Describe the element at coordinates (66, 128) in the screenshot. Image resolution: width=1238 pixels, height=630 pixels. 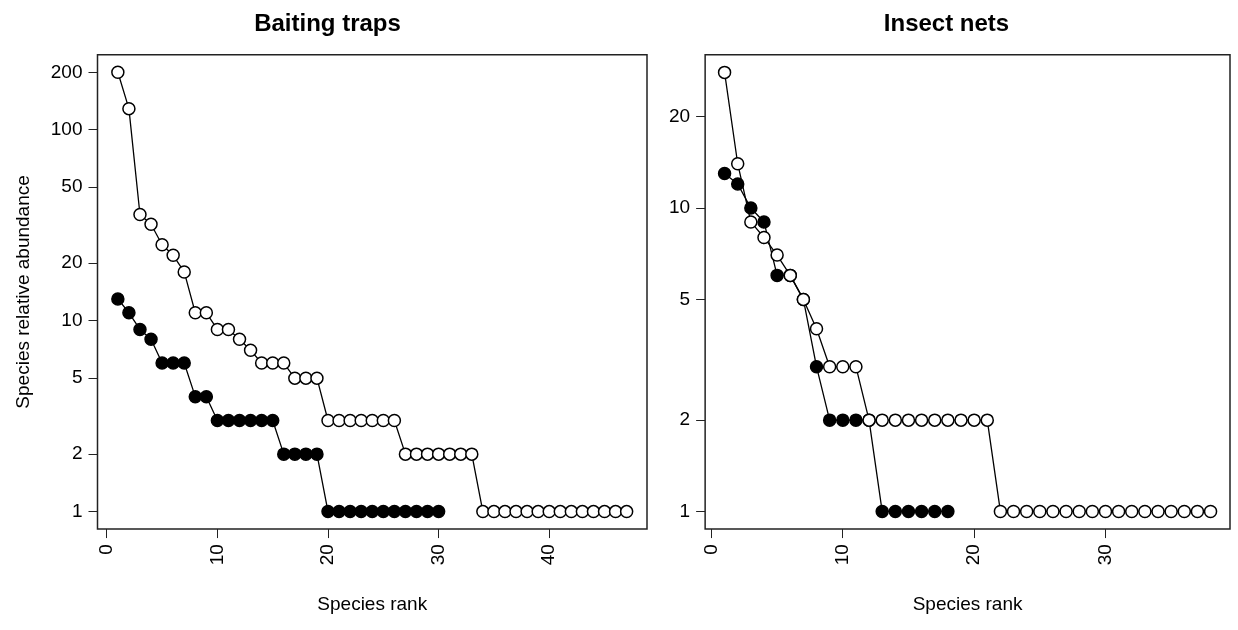
I see `y-tick-label: 100` at that location.